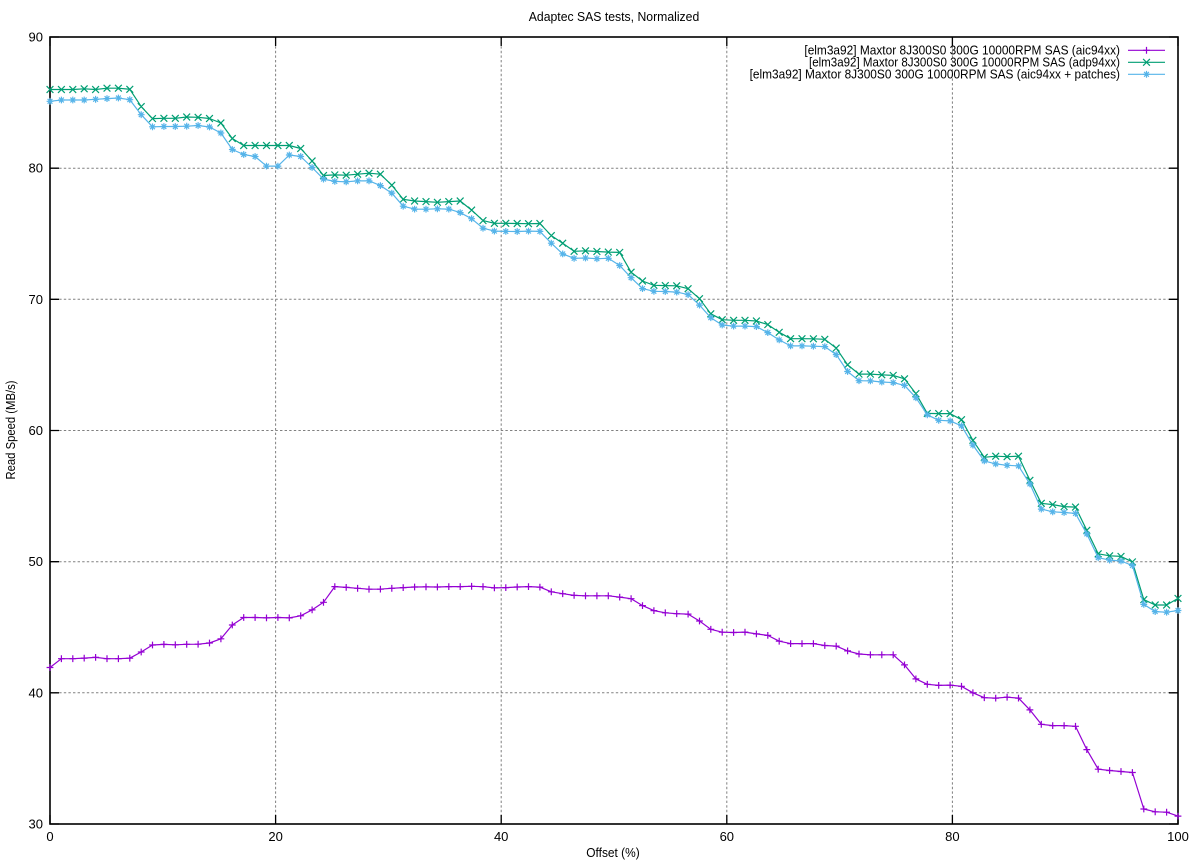  What do you see at coordinates (36, 37) in the screenshot?
I see `svg-text: 90` at bounding box center [36, 37].